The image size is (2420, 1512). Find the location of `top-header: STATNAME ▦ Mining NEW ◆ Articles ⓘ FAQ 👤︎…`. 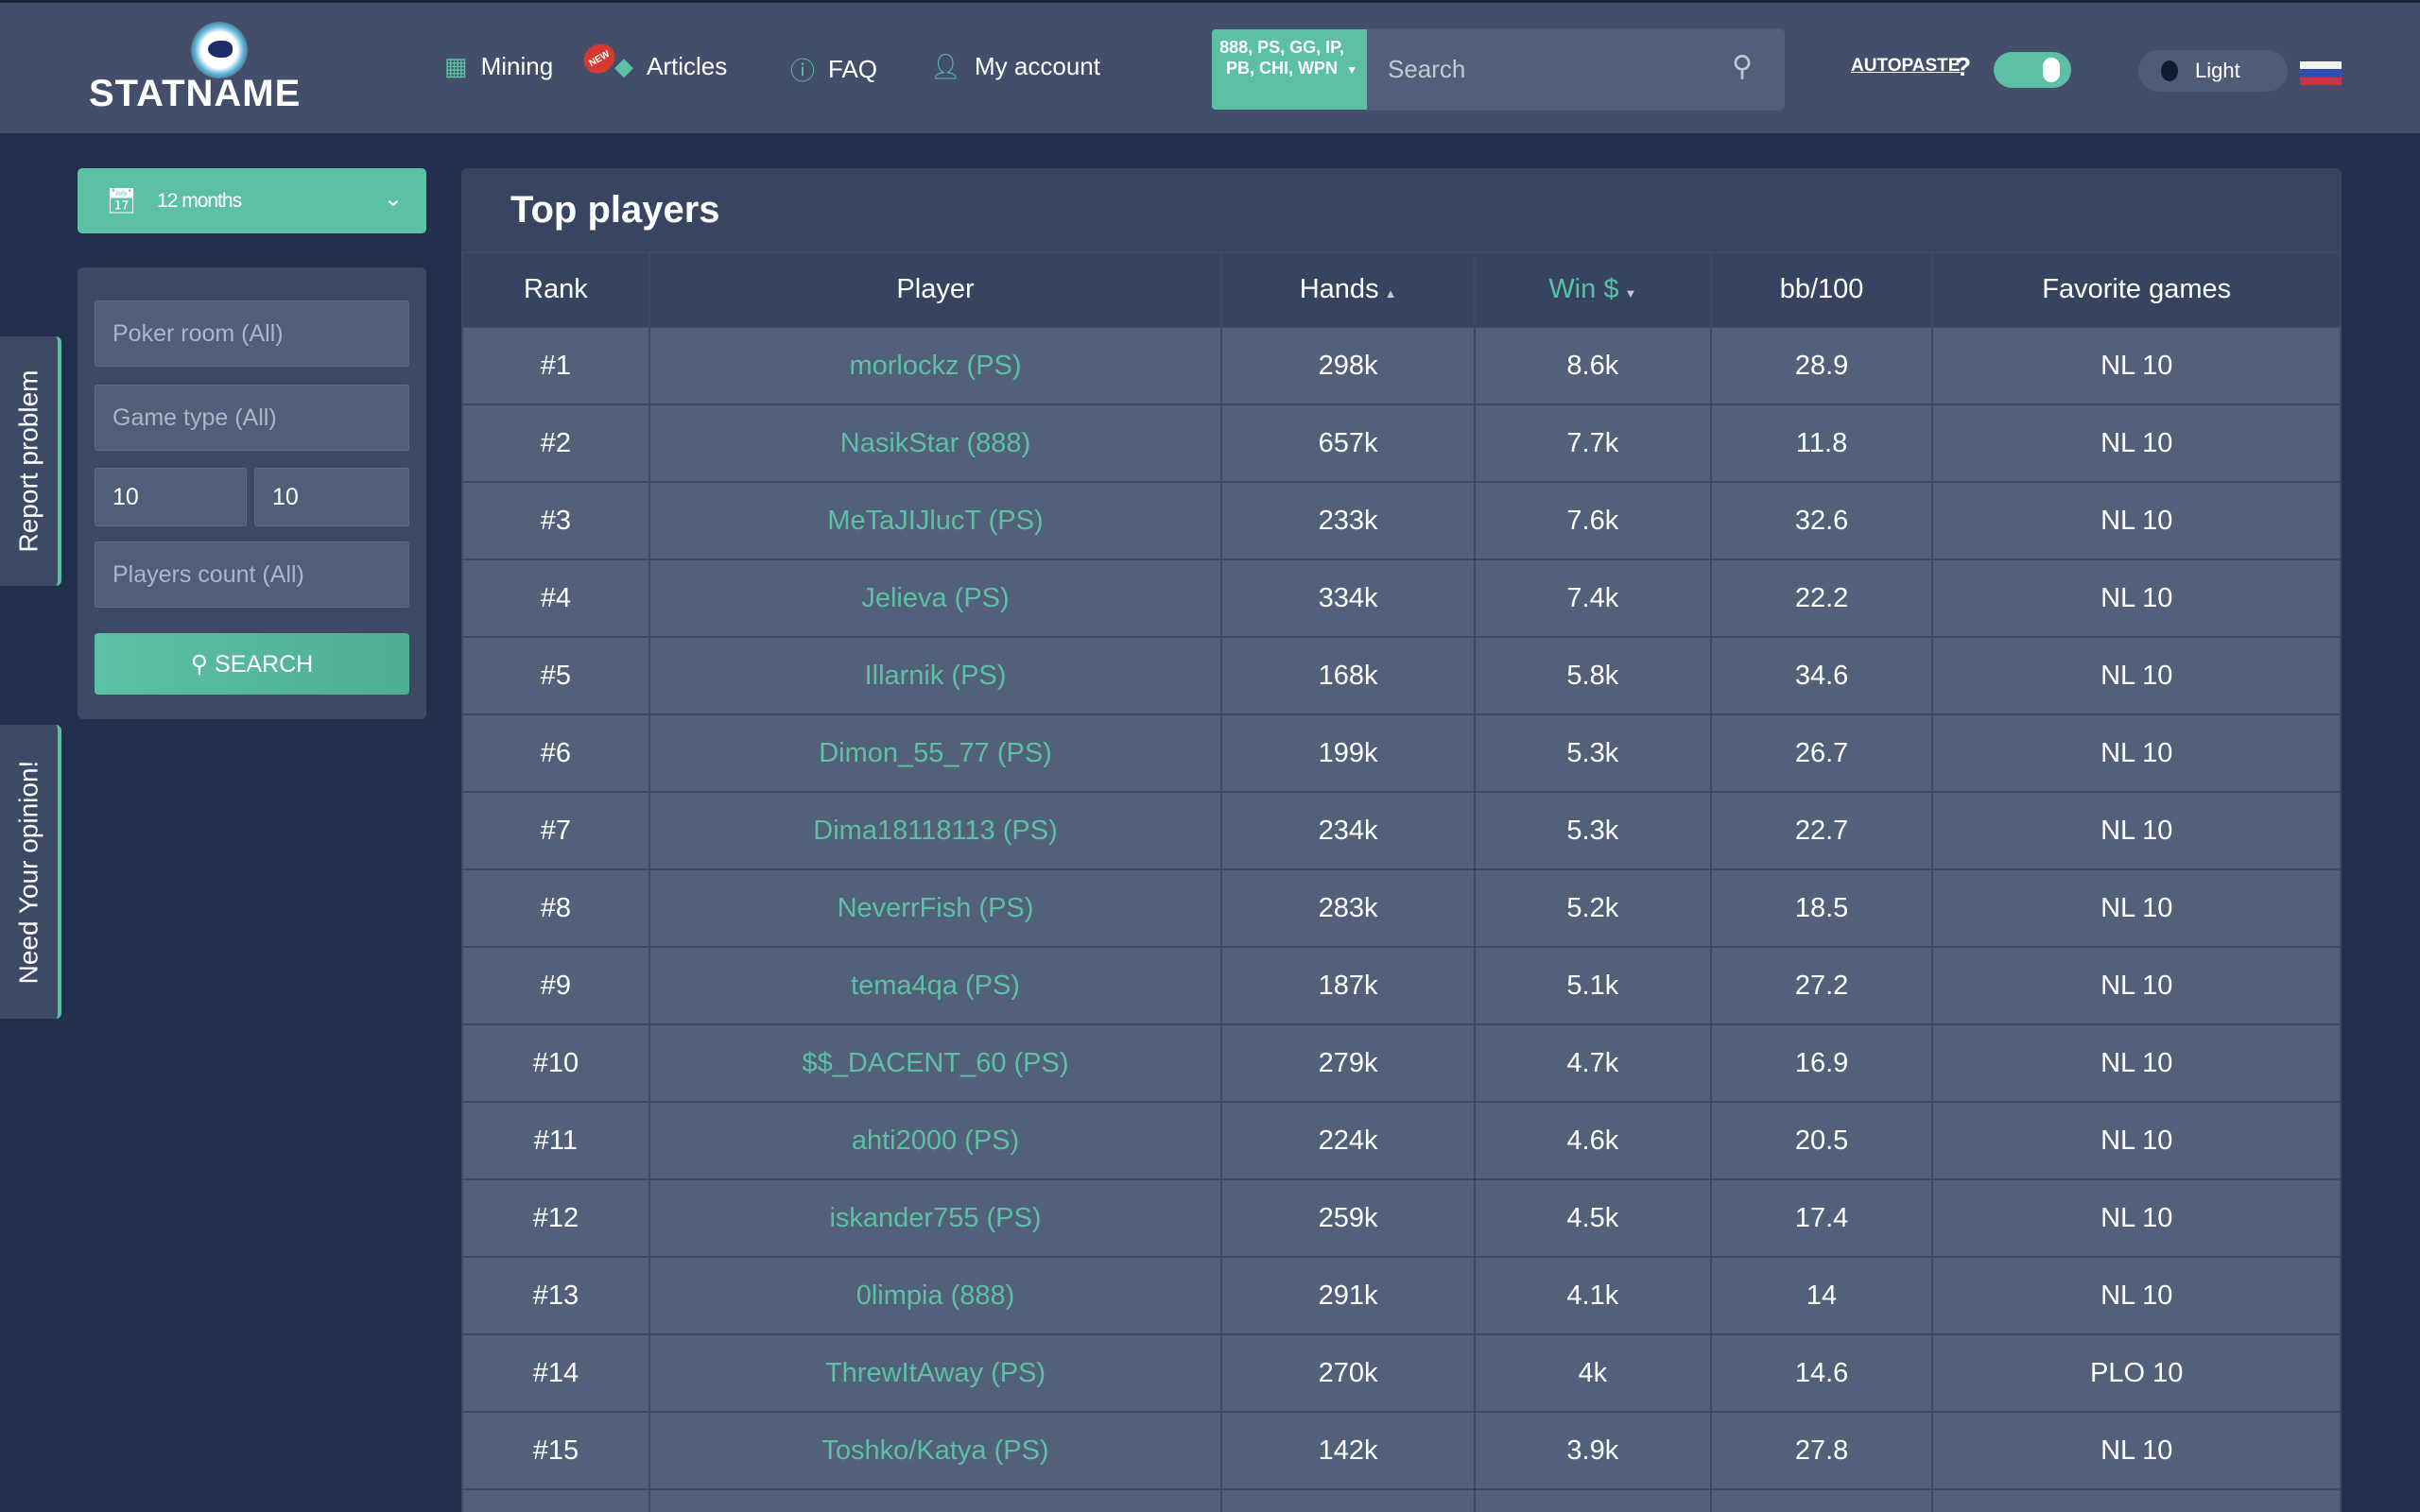

top-header: STATNAME ▦ Mining NEW ◆ Articles ⓘ FAQ 👤︎… is located at coordinates (1210, 66).